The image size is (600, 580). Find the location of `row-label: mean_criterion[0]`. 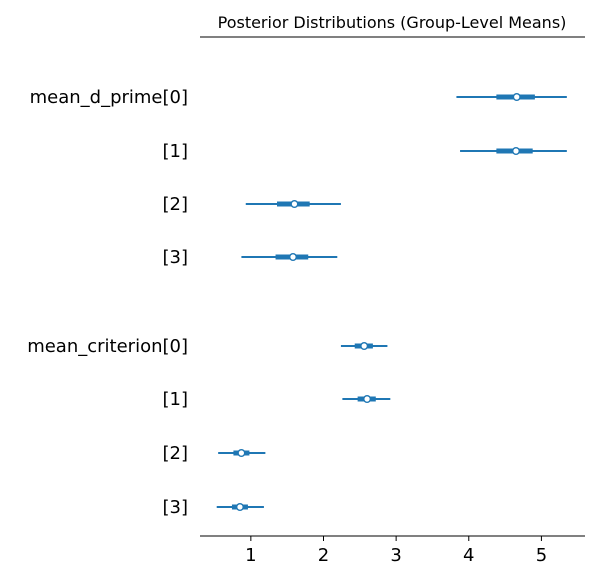

row-label: mean_criterion[0] is located at coordinates (107, 346).